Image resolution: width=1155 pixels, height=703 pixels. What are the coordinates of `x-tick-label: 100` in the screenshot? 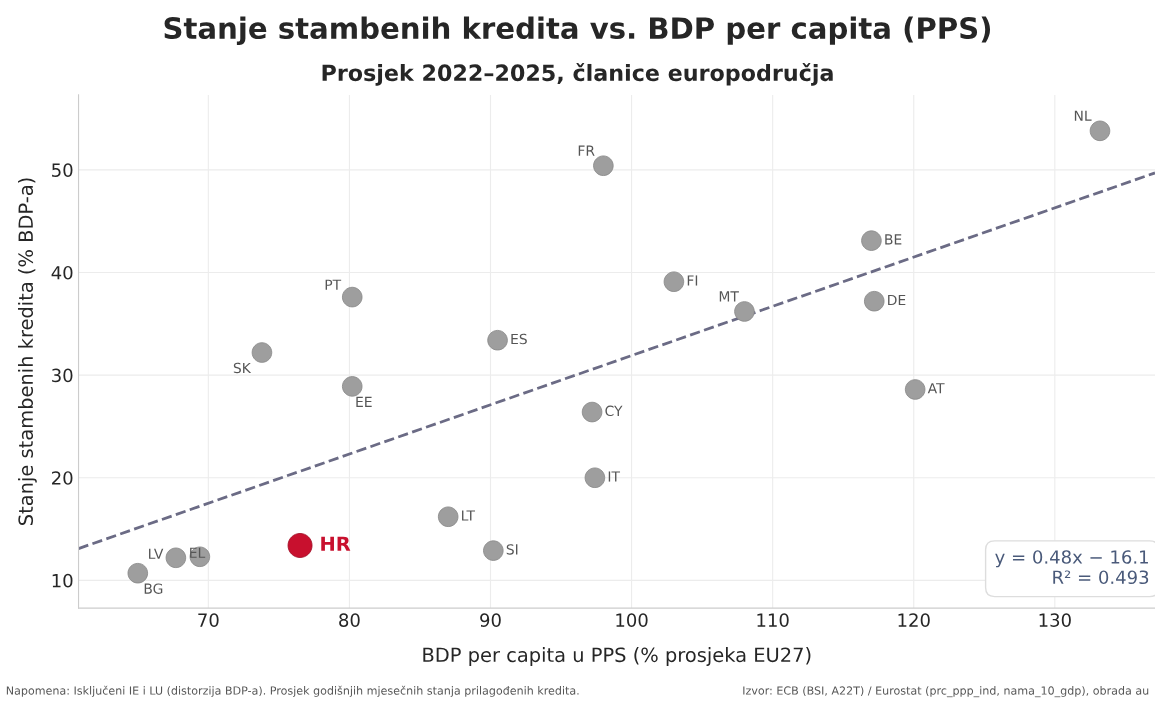 It's located at (632, 620).